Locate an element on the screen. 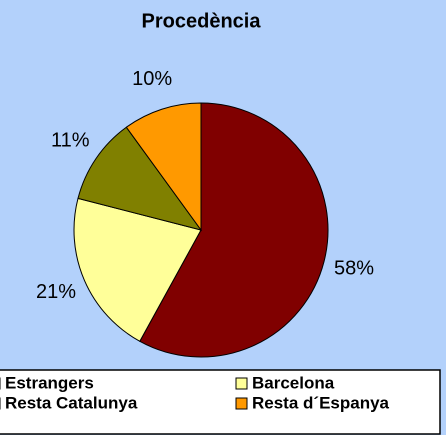 This screenshot has width=446, height=435. data-label: 58% is located at coordinates (354, 269).